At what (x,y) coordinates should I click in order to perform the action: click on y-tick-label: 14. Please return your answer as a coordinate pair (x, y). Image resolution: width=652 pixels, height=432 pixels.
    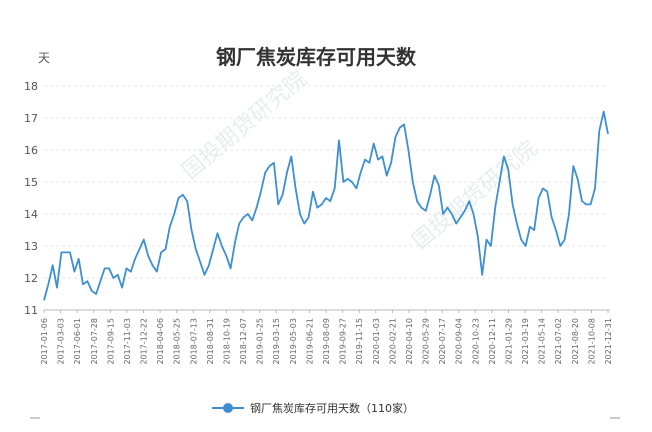
    Looking at the image, I should click on (31, 214).